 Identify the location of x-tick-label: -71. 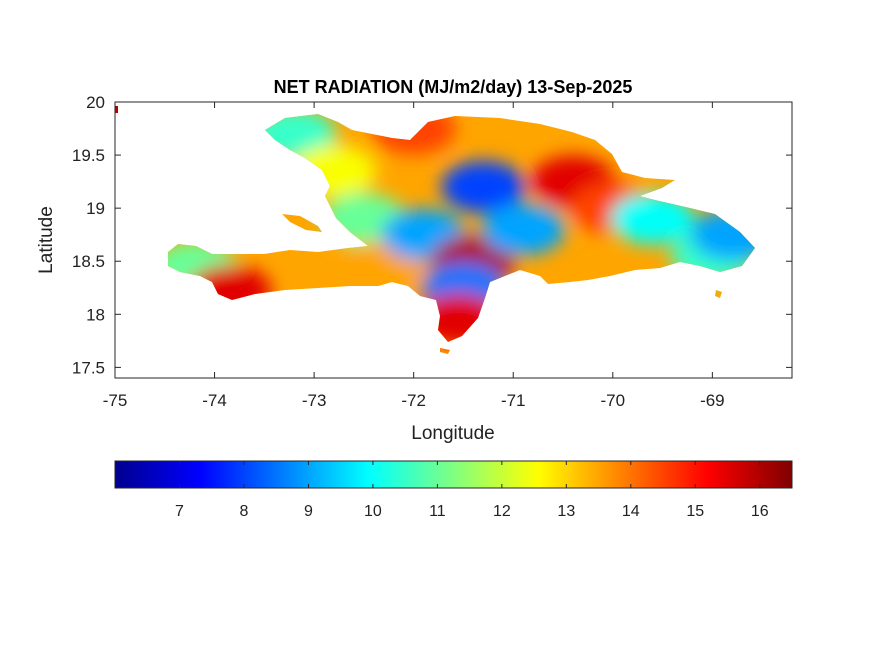
(513, 400).